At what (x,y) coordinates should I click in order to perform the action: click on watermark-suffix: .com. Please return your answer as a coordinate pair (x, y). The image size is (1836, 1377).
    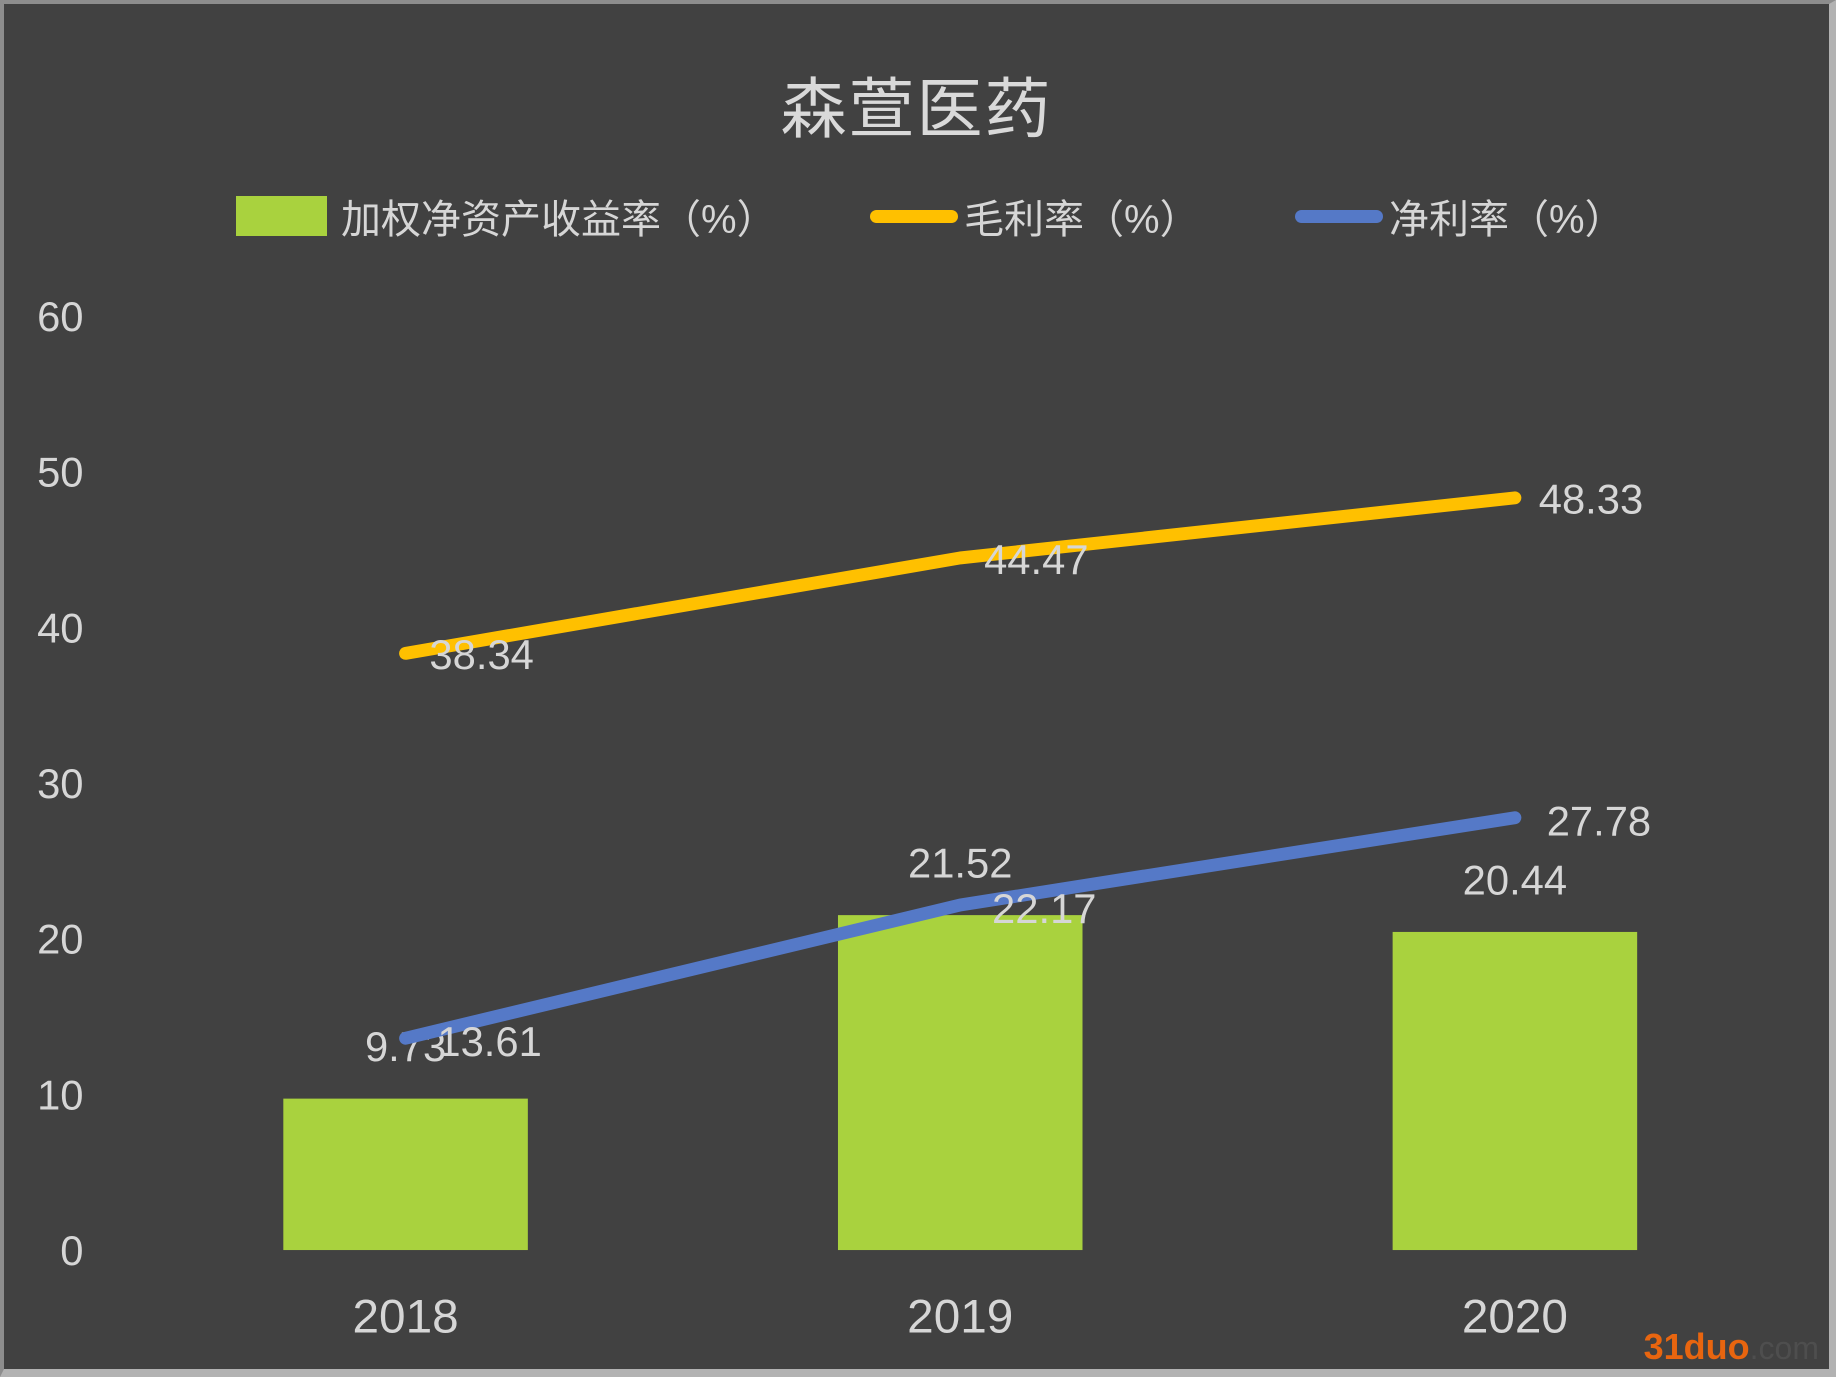
    Looking at the image, I should click on (1784, 1348).